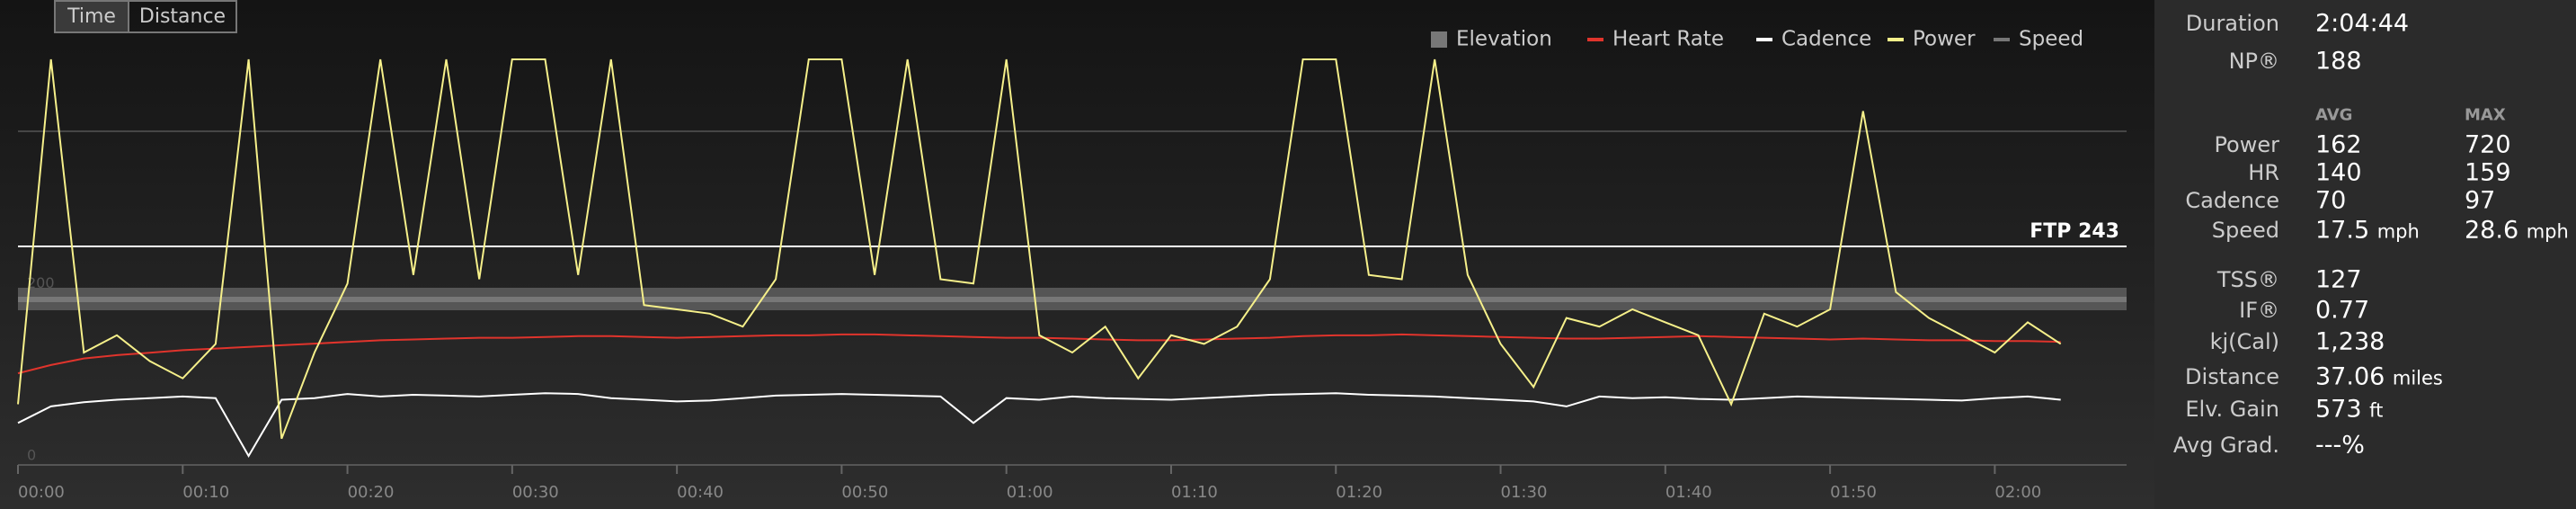 The image size is (2576, 509). Describe the element at coordinates (2232, 409) in the screenshot. I see `stat-label: Elv. Gain` at that location.